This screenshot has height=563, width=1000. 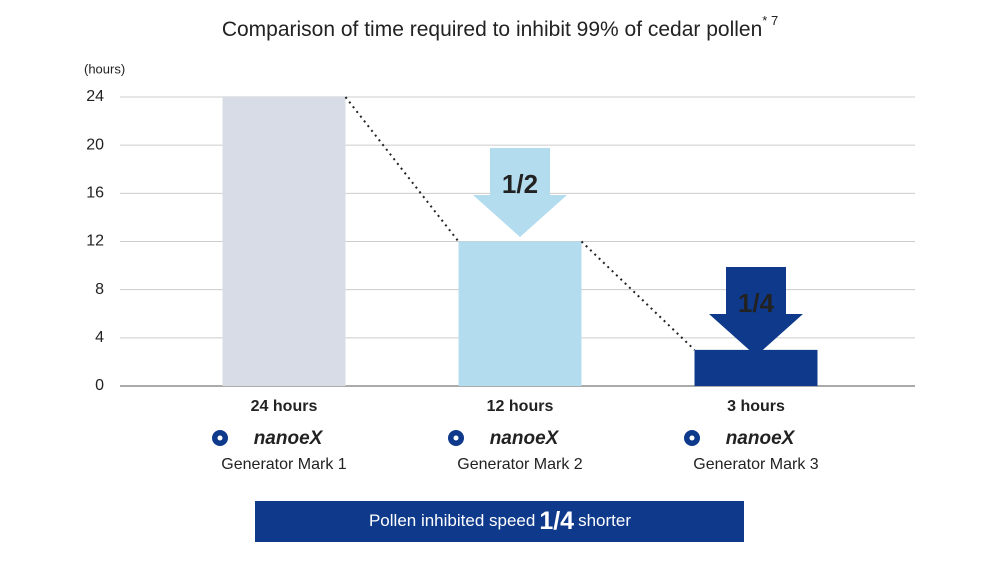 I want to click on x-tick-label: Generator Mark 3, so click(x=755, y=464).